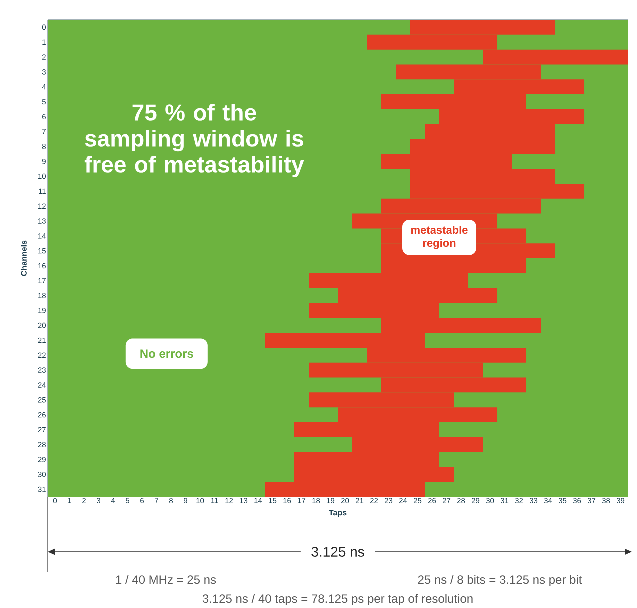 The width and height of the screenshot is (637, 608). Describe the element at coordinates (500, 580) in the screenshot. I see `text: 25 ns / 8 bits = 3.125 ns per bit` at that location.